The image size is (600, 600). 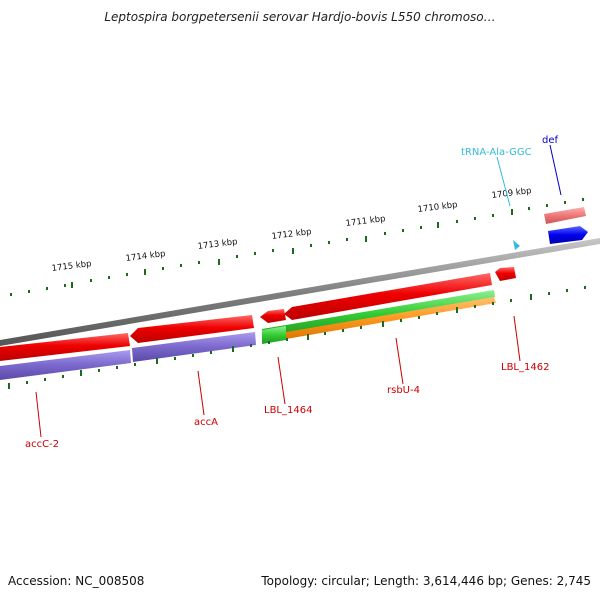 What do you see at coordinates (217, 244) in the screenshot?
I see `scale-label-1713: 1713 kbp` at bounding box center [217, 244].